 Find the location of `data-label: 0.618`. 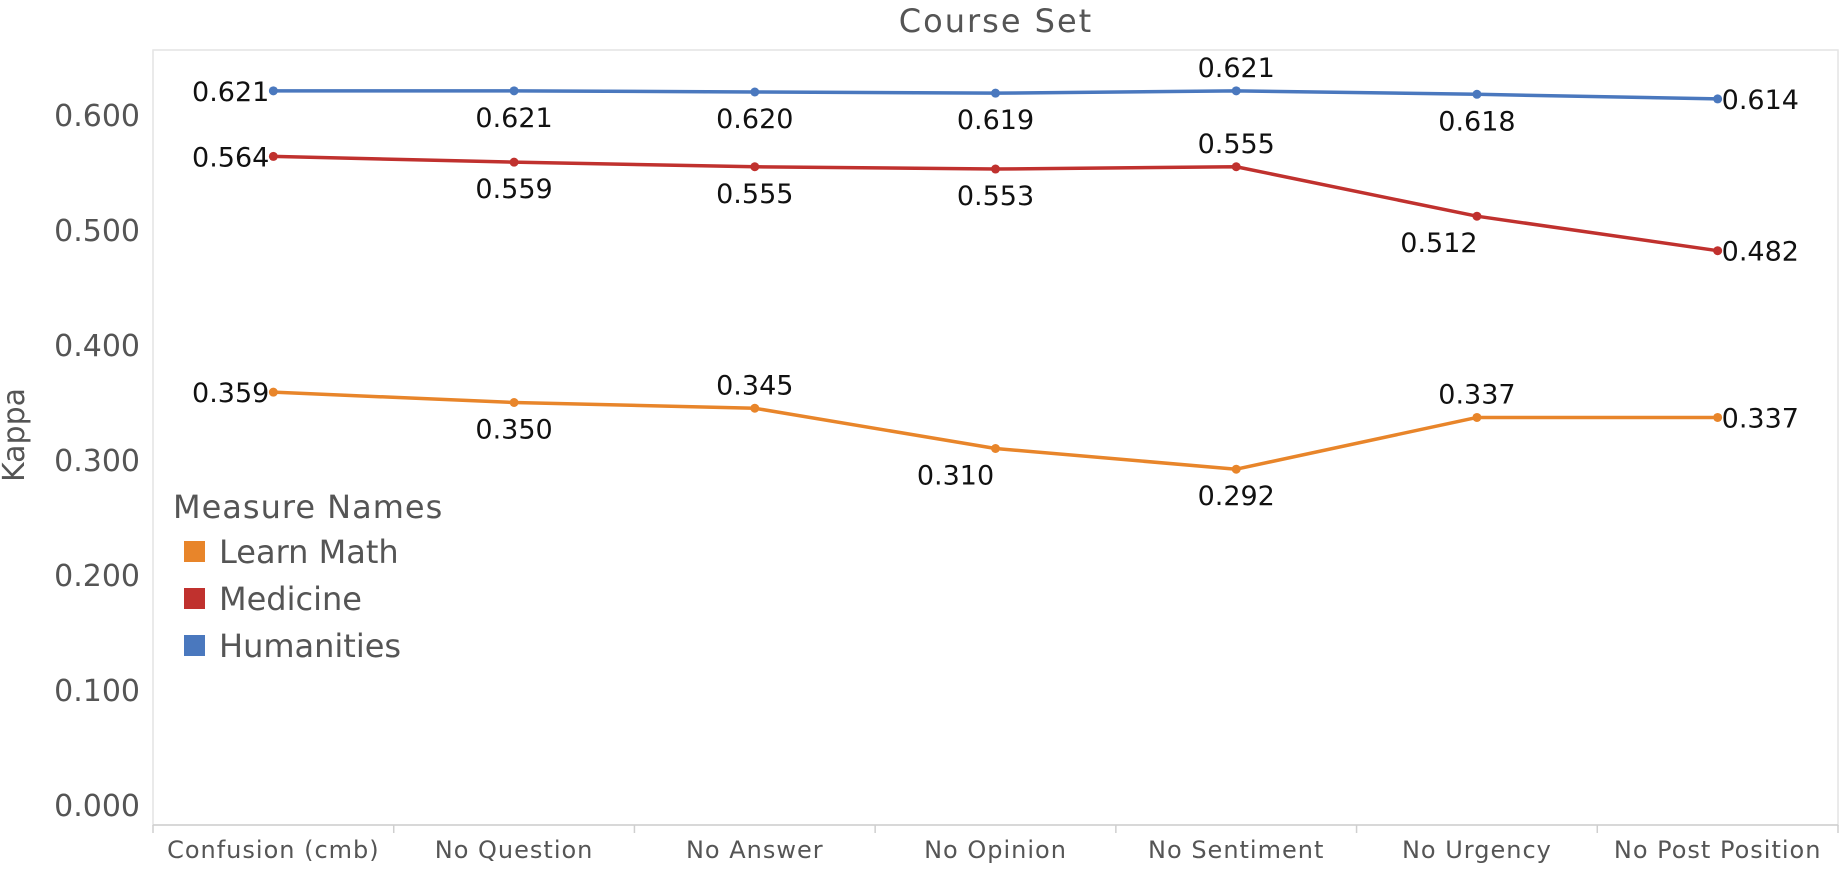

data-label: 0.618 is located at coordinates (1476, 121).